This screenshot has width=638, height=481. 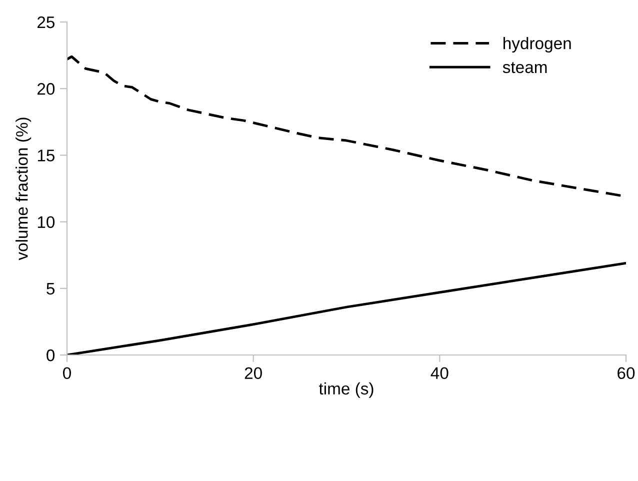 What do you see at coordinates (46, 222) in the screenshot?
I see `y-tick-label: 10` at bounding box center [46, 222].